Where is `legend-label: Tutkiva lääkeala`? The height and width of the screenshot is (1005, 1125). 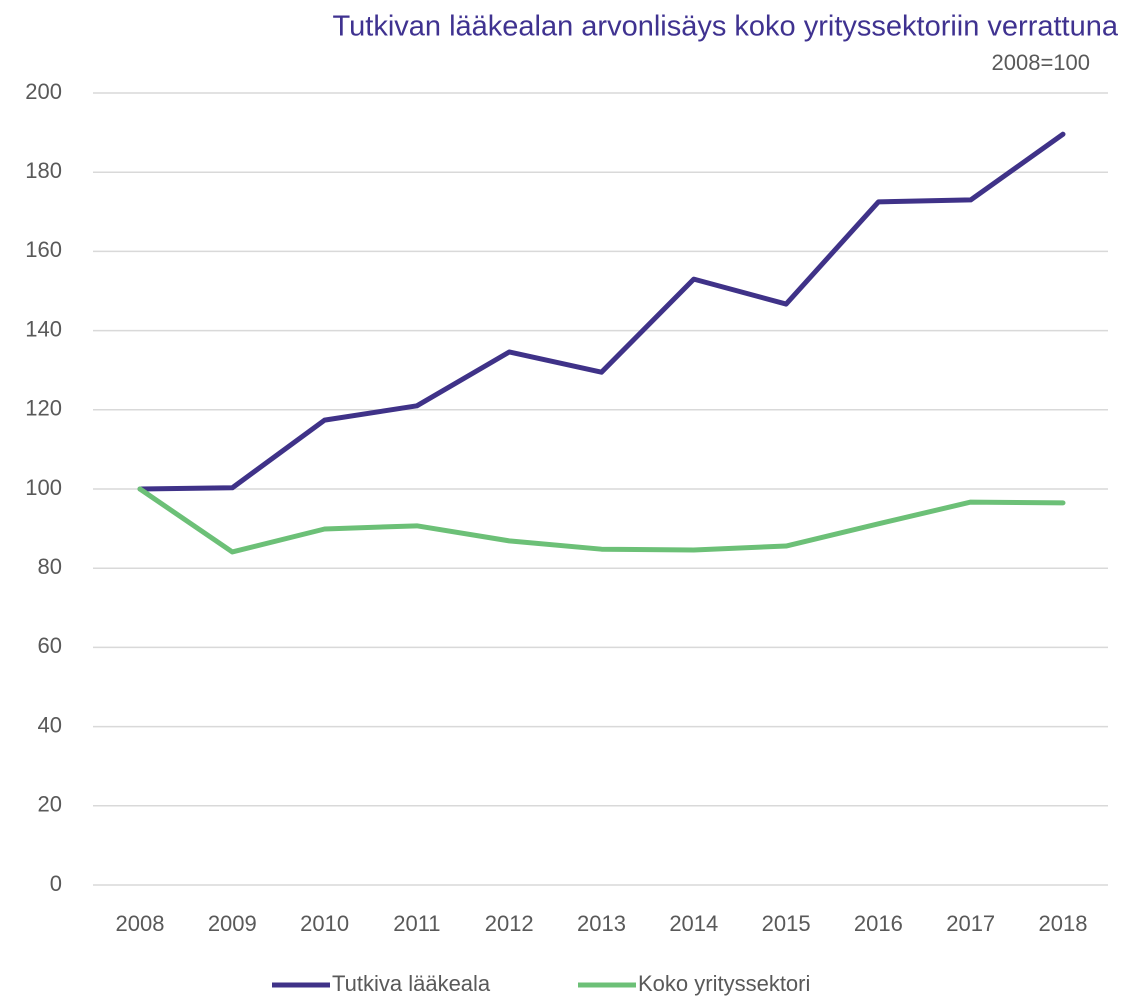
legend-label: Tutkiva lääkeala is located at coordinates (411, 983).